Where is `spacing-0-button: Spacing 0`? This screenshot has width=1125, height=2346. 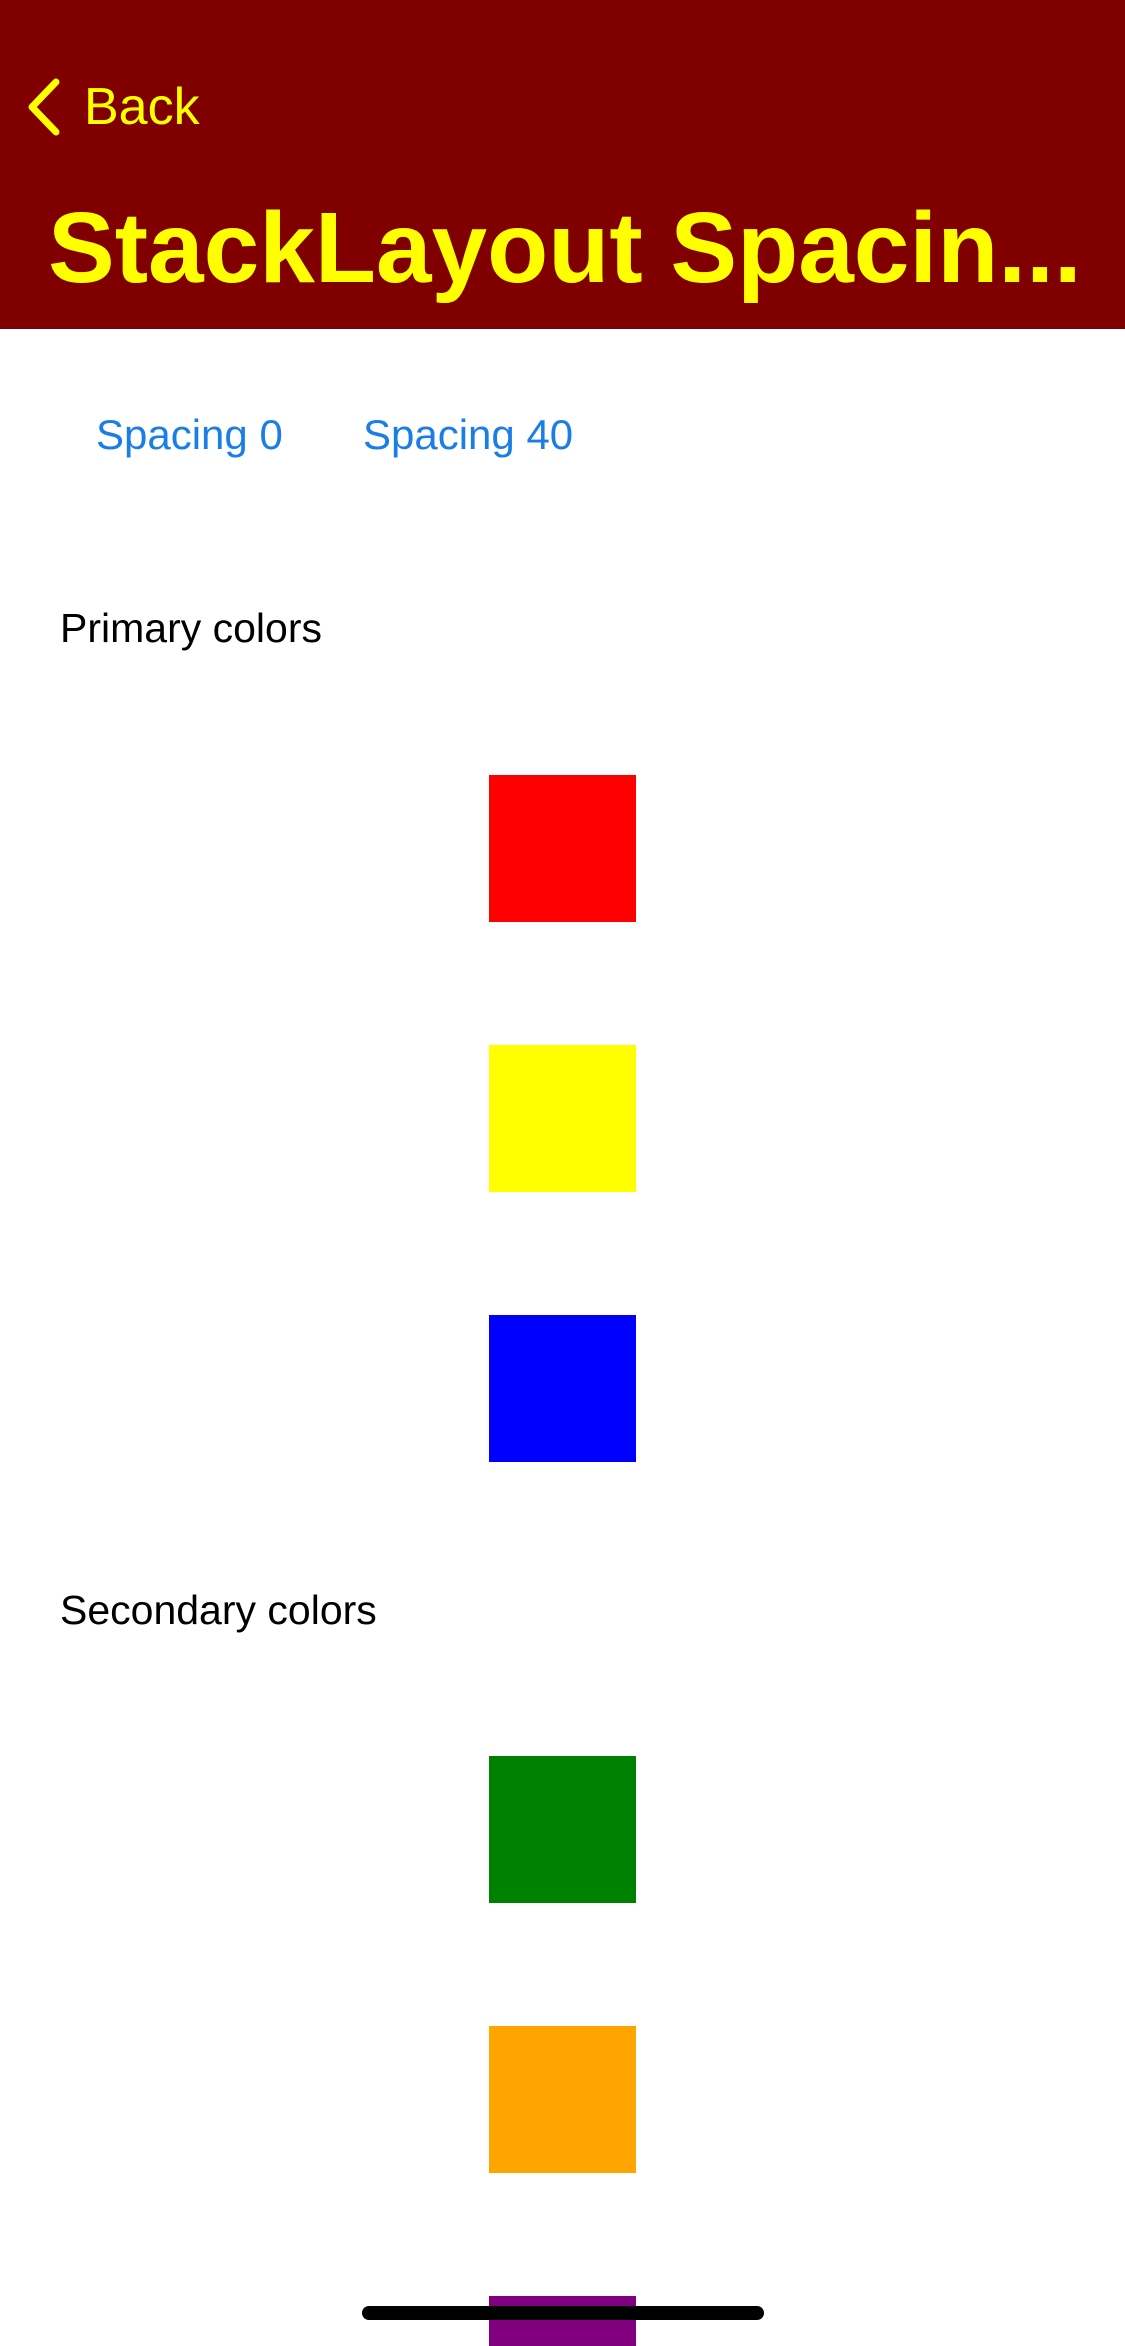 spacing-0-button: Spacing 0 is located at coordinates (189, 434).